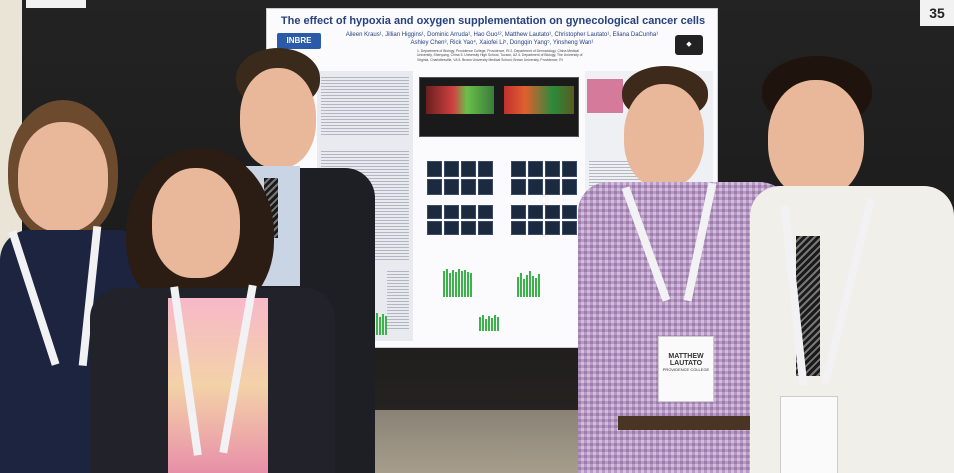 This screenshot has height=473, width=954. What do you see at coordinates (499, 107) in the screenshot?
I see `heatmap-figure` at bounding box center [499, 107].